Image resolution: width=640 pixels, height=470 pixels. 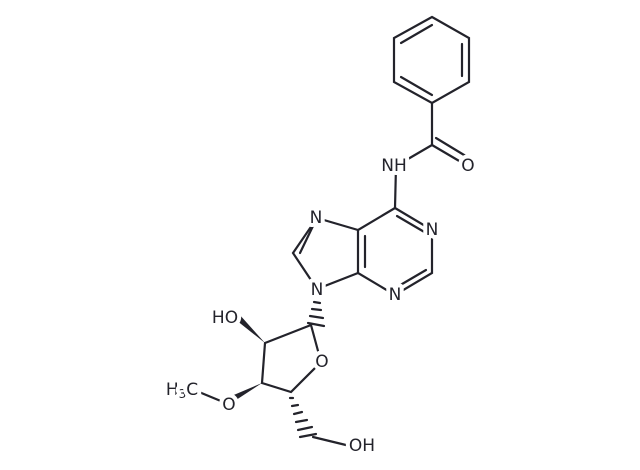 I want to click on benzene-ring, so click(x=431, y=60).